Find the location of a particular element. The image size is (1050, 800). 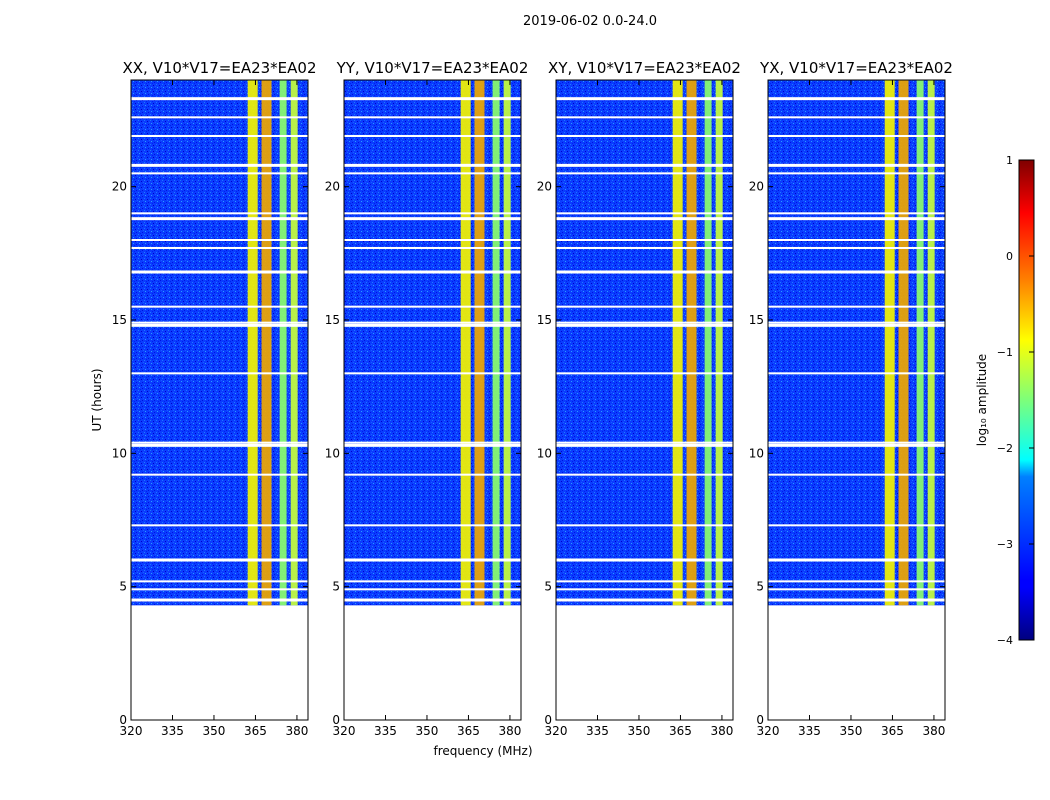

colorbar-tick-label: 1 is located at coordinates (1009, 160).